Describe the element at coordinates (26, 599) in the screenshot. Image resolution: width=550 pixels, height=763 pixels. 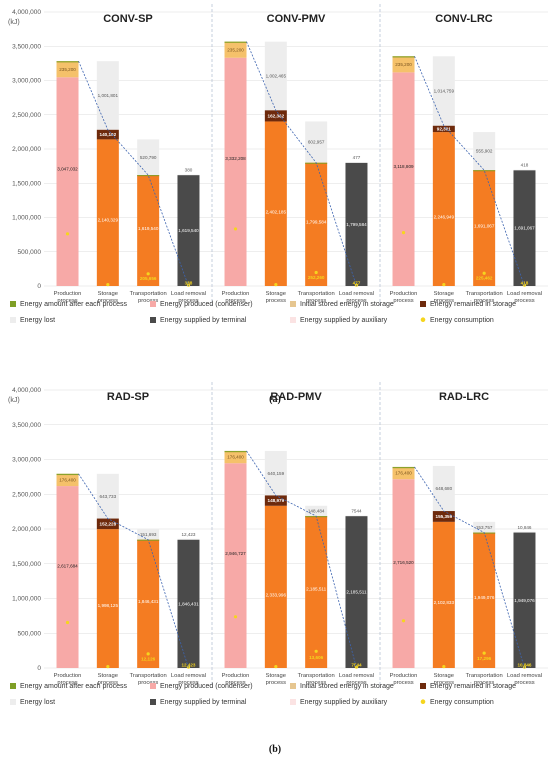
I see `y-tick-label: 1,000,000` at that location.